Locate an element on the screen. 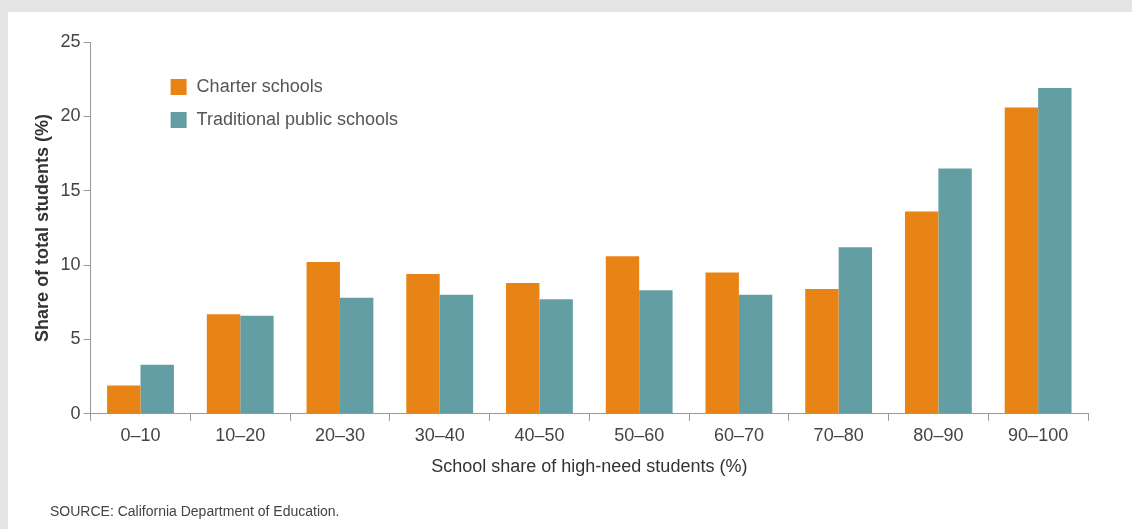 The height and width of the screenshot is (529, 1132). x-axis-title: School share of high-need students (%) is located at coordinates (589, 466).